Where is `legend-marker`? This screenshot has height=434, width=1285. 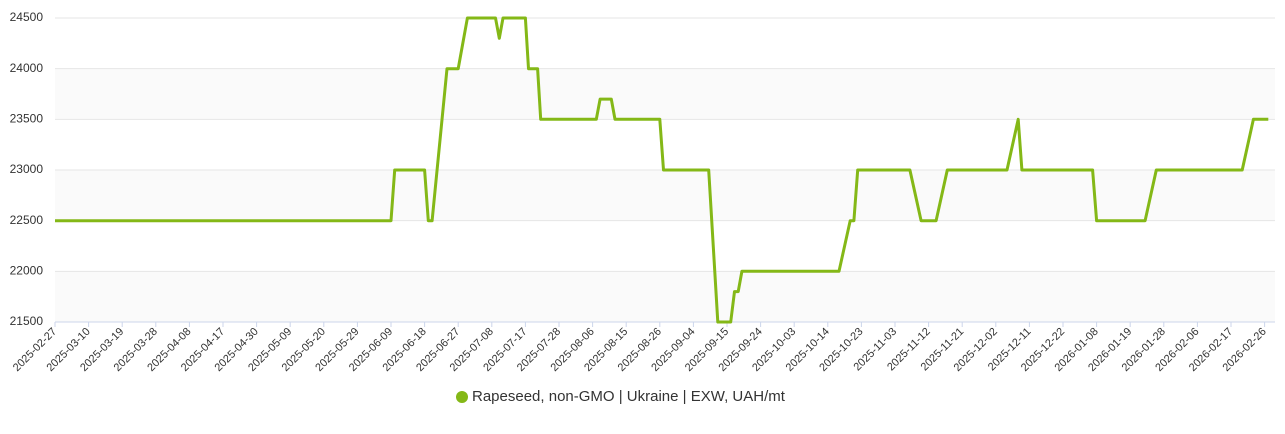
legend-marker is located at coordinates (462, 397).